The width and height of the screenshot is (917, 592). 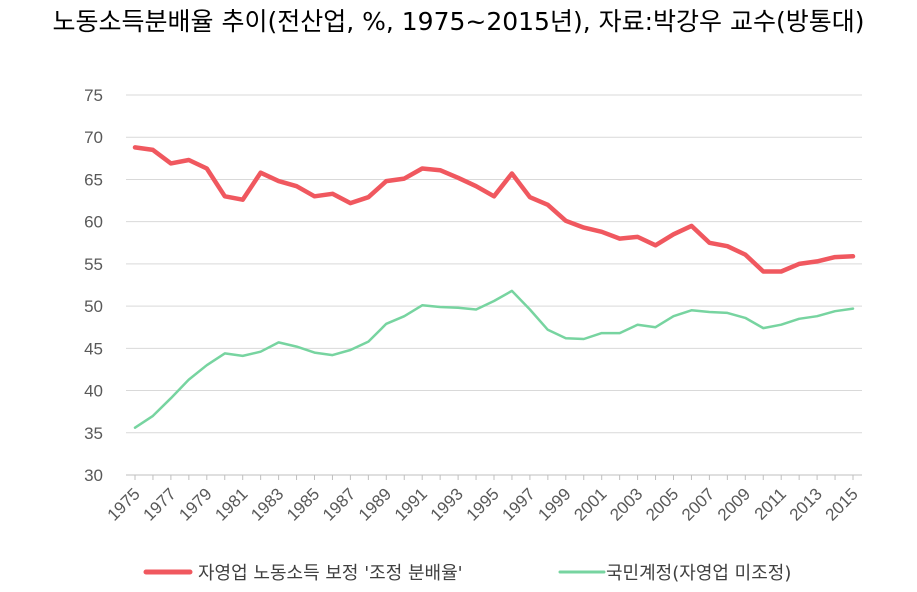 I want to click on x-tick-label: 2001, so click(x=590, y=504).